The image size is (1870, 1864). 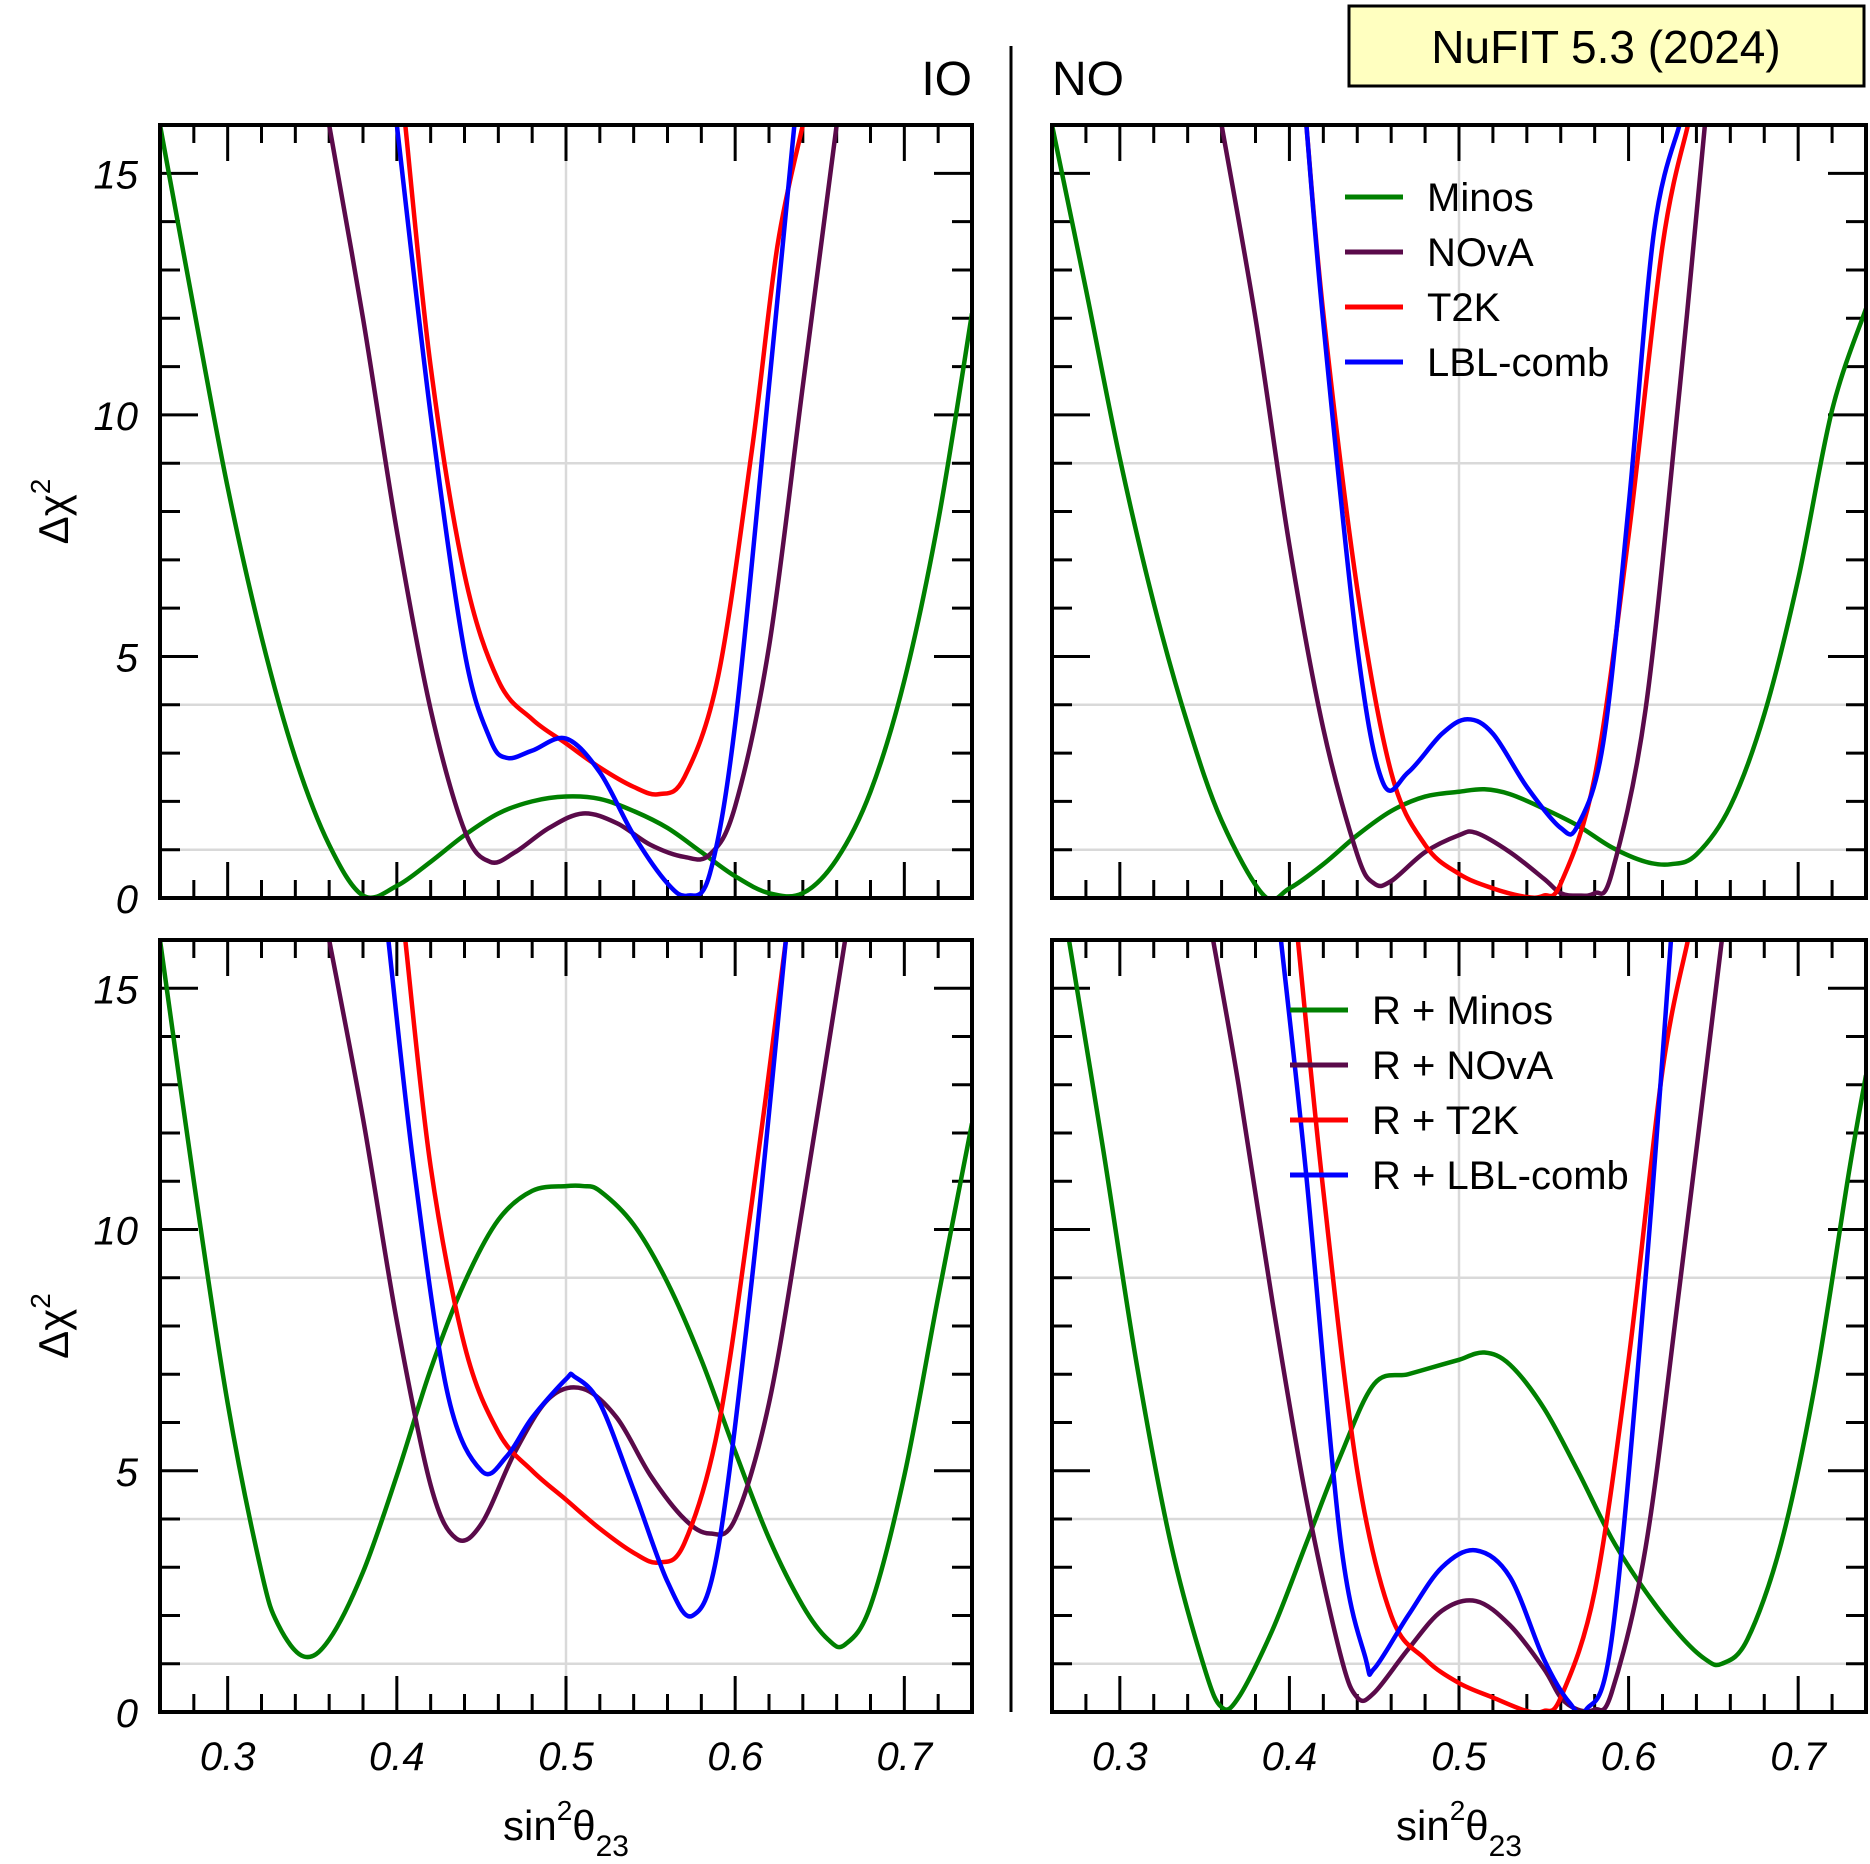 I want to click on legend-label: NOvA, so click(x=1480, y=253).